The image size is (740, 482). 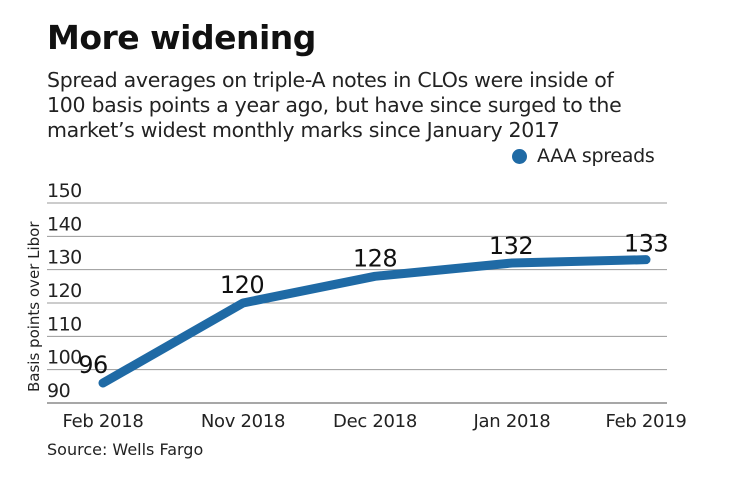 I want to click on y-tick-label: 130, so click(x=64, y=258).